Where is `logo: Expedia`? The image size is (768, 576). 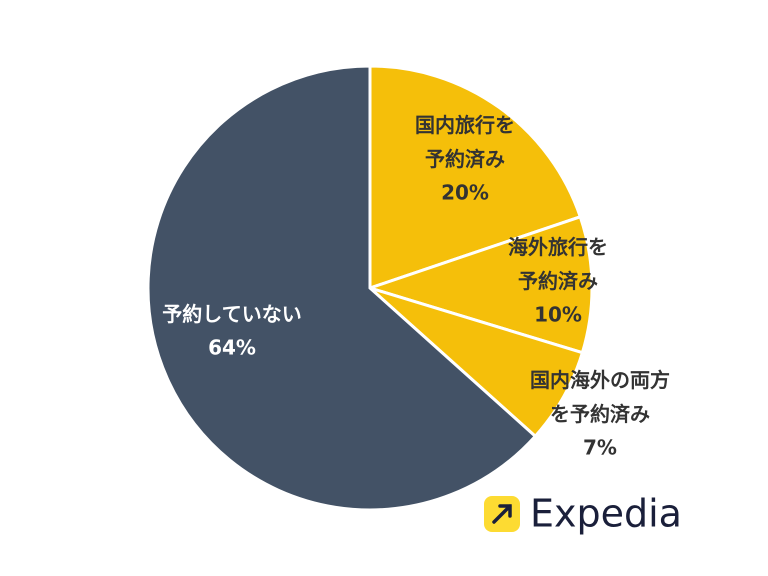
logo: Expedia is located at coordinates (583, 514).